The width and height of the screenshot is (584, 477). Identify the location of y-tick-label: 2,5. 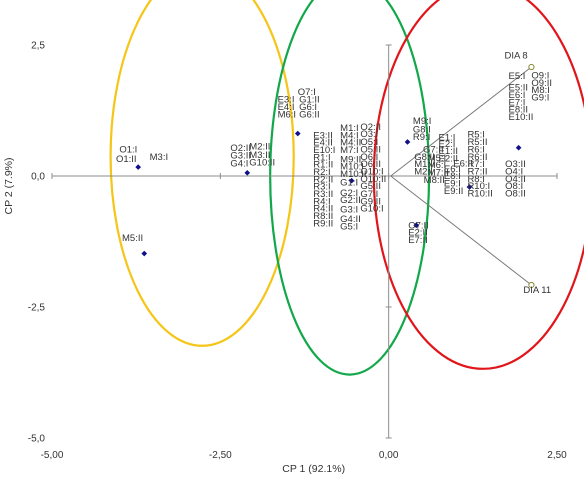
(38, 46).